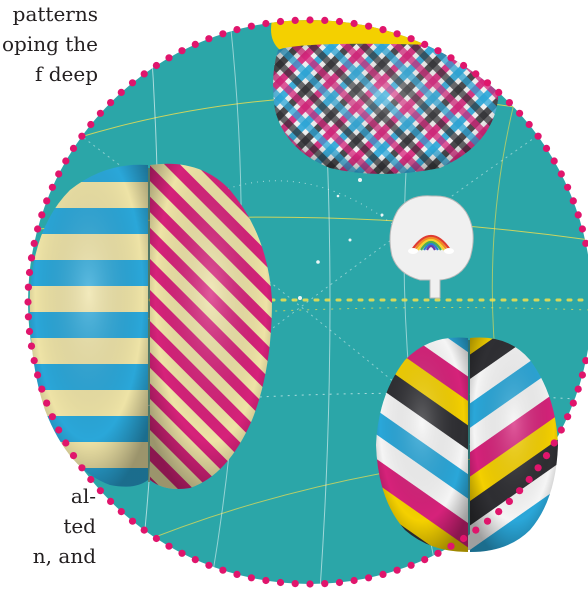 This screenshot has width=588, height=593. Describe the element at coordinates (49, 44) in the screenshot. I see `text-line-top-2: oping the` at that location.